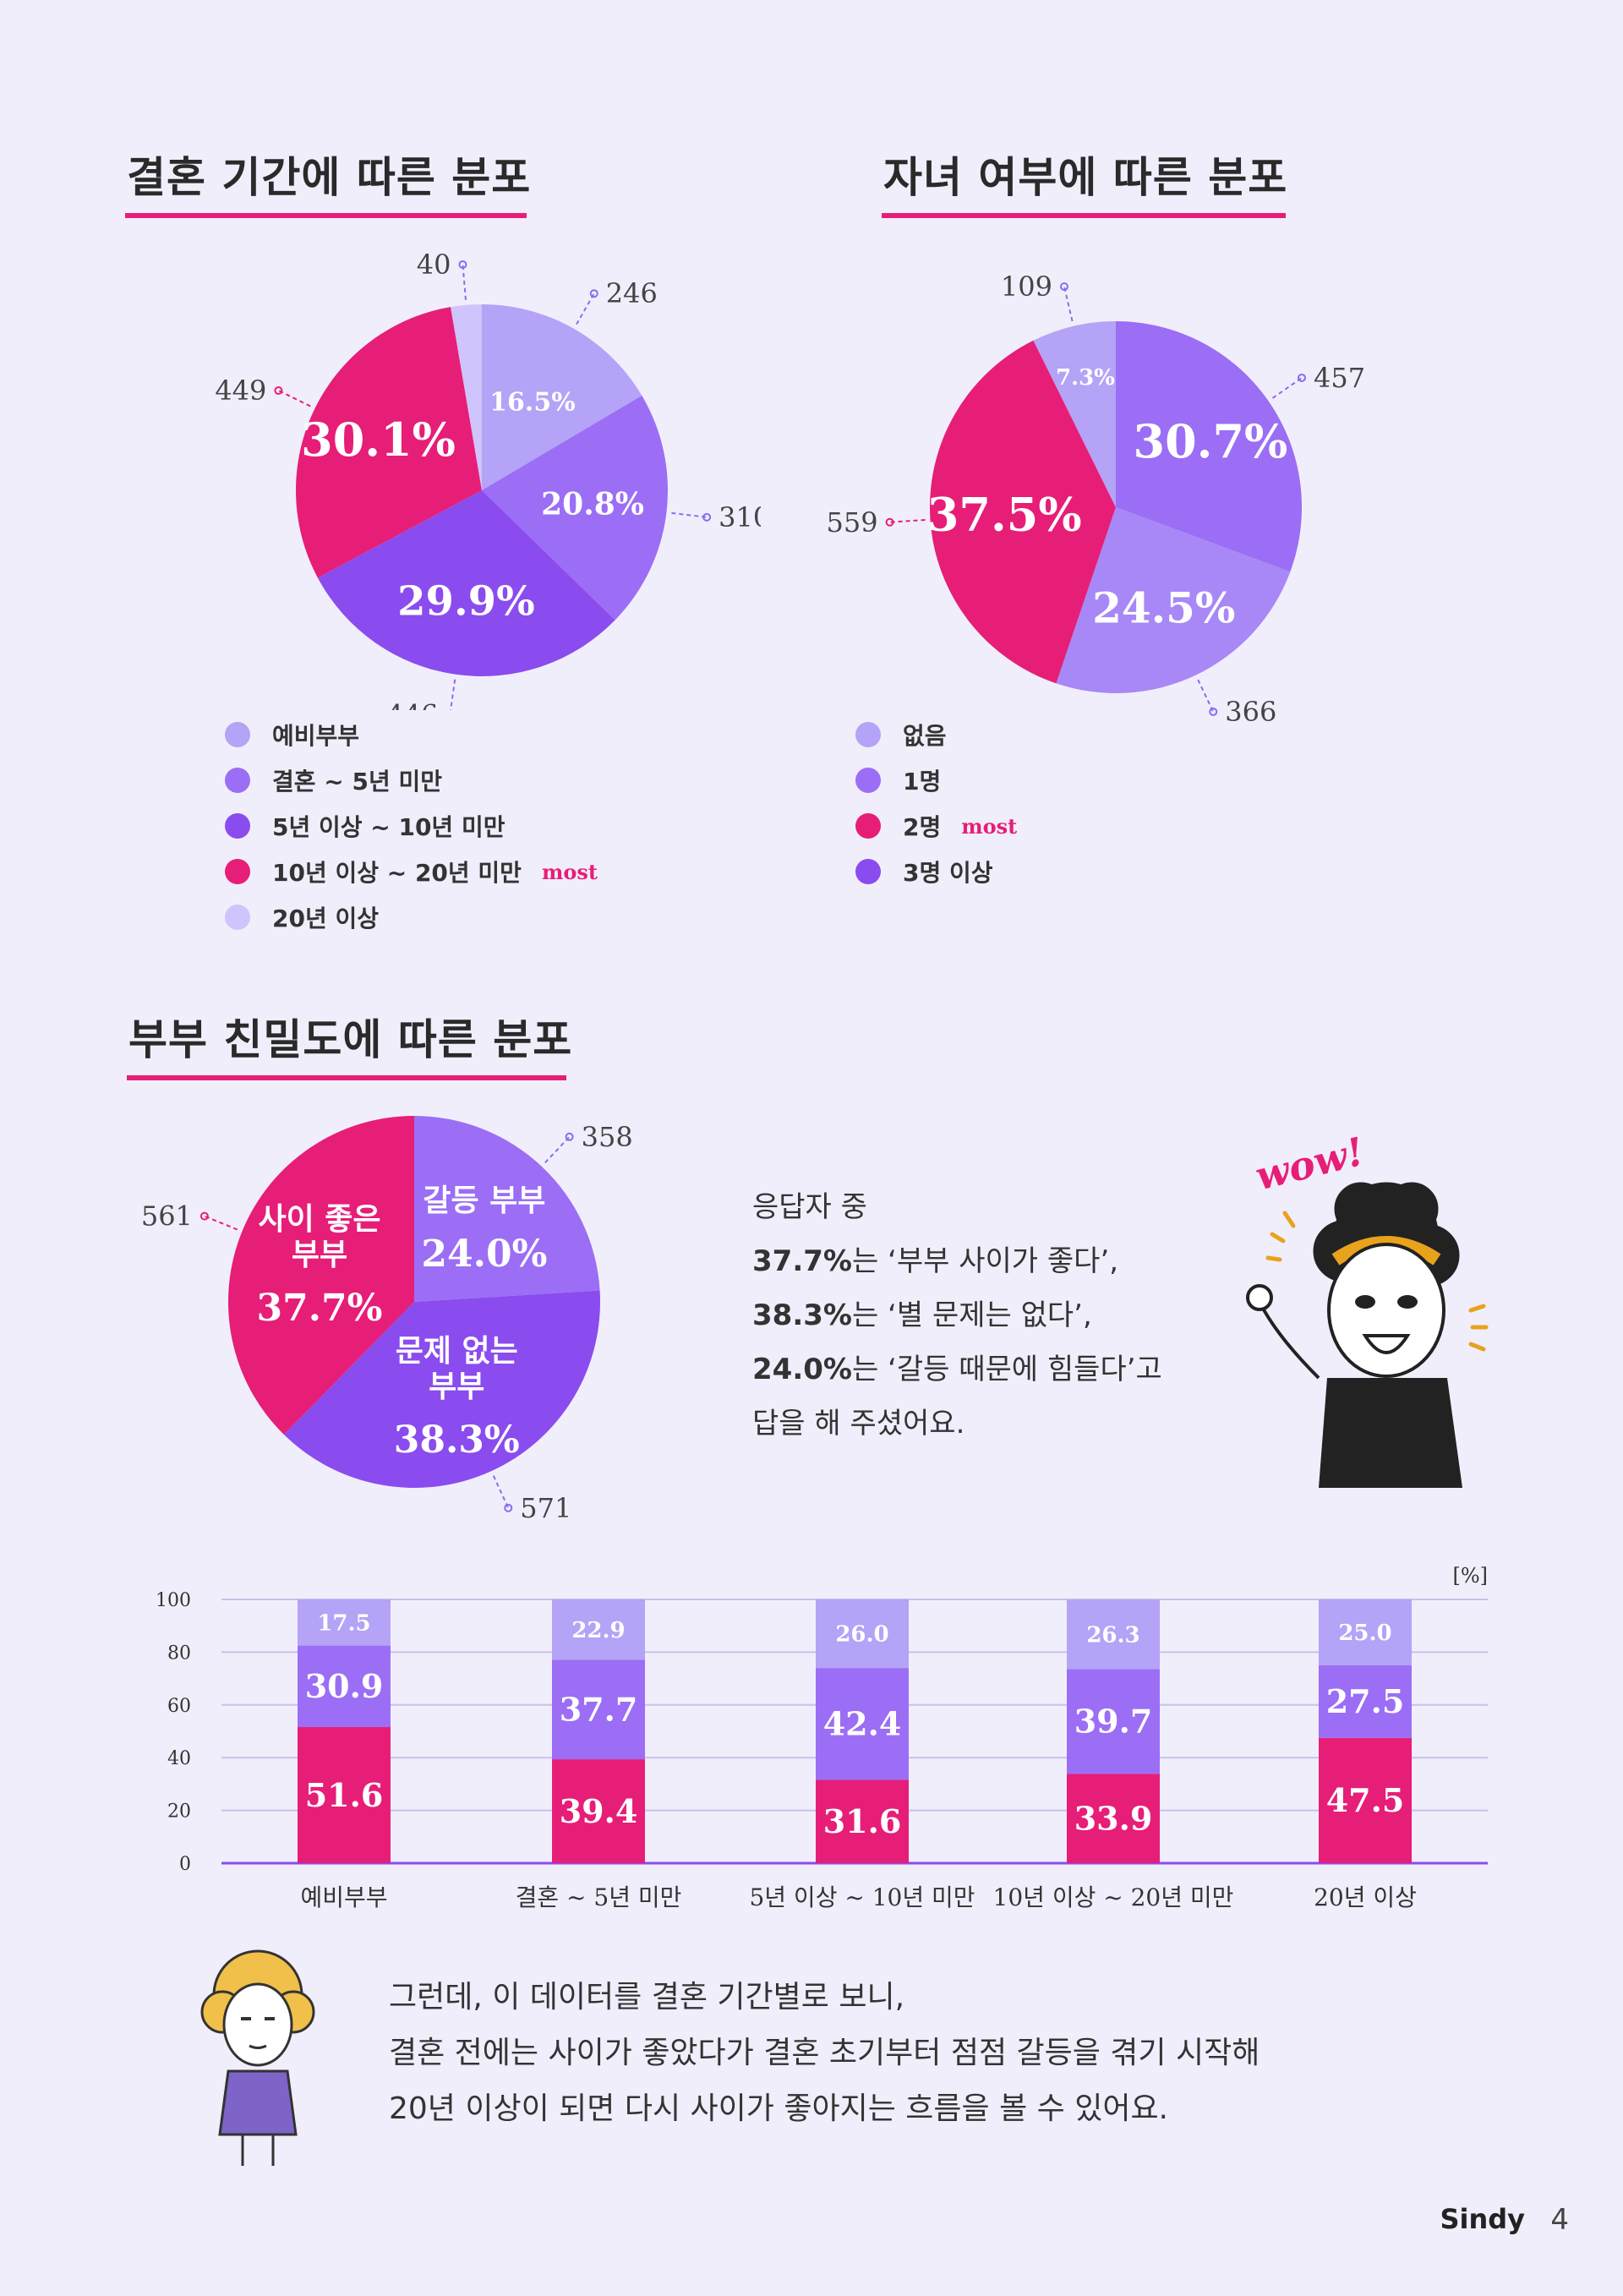 The image size is (1623, 2296). I want to click on paragraph-line: 답을 해 주셨어요., so click(859, 1423).